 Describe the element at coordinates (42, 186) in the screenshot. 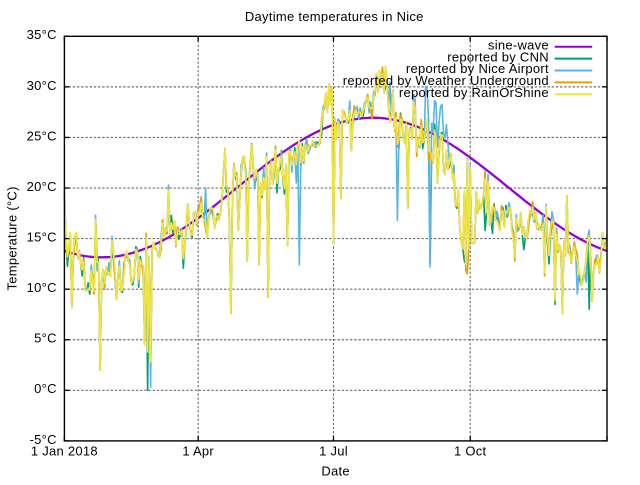

I see `svg-text: 20°C` at that location.